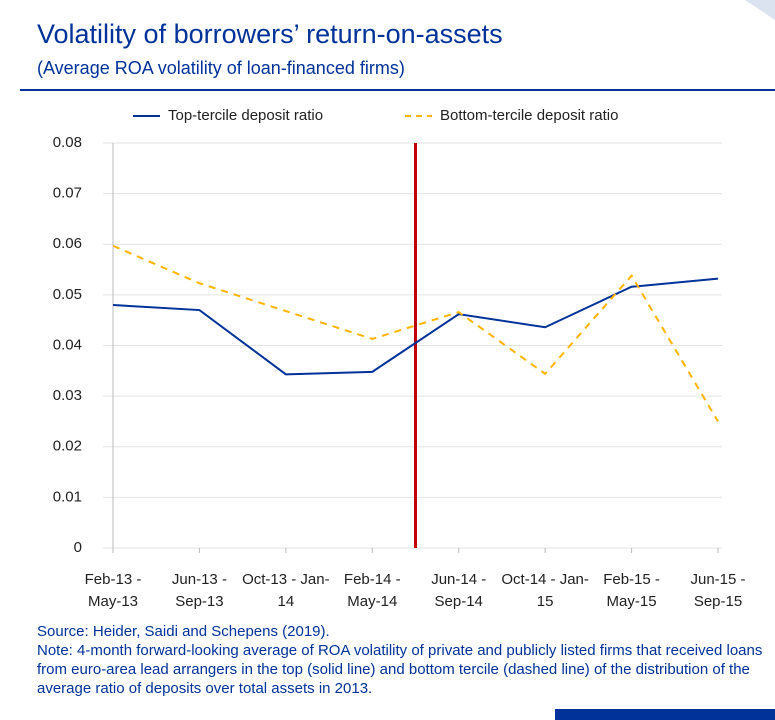 Image resolution: width=775 pixels, height=720 pixels. What do you see at coordinates (199, 590) in the screenshot?
I see `x-tick-label: Jun-13 - Sep-13` at bounding box center [199, 590].